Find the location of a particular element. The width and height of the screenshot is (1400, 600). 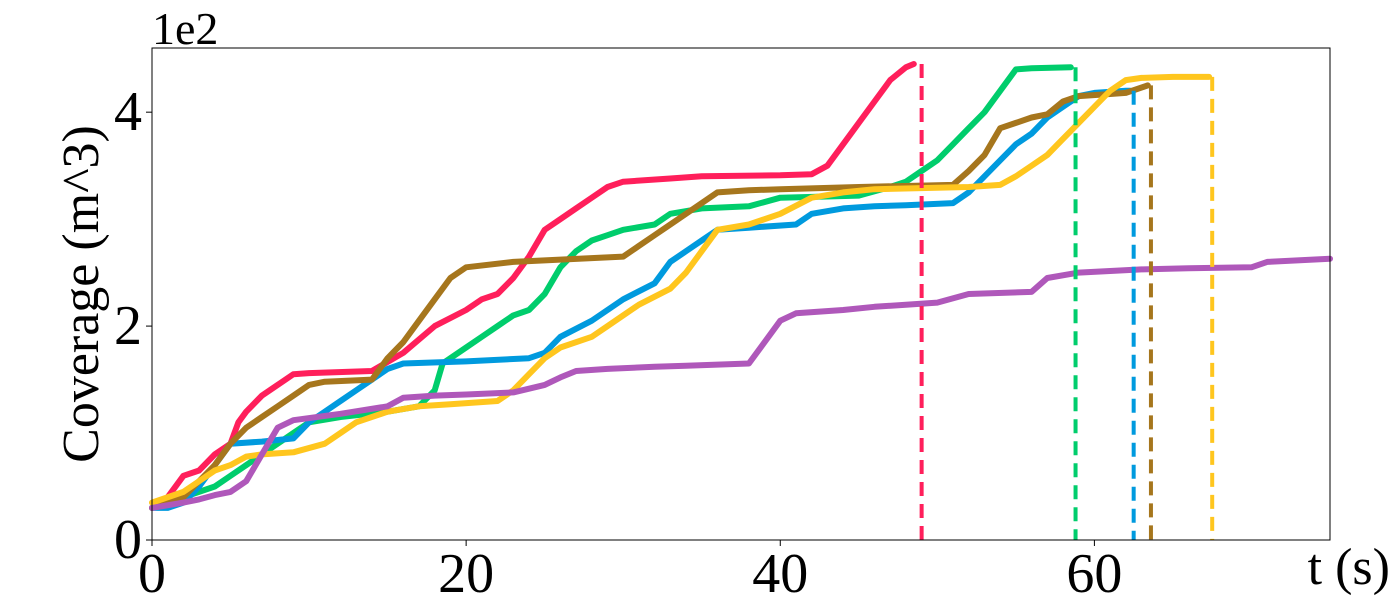

x-tick-label: 20 is located at coordinates (466, 571).